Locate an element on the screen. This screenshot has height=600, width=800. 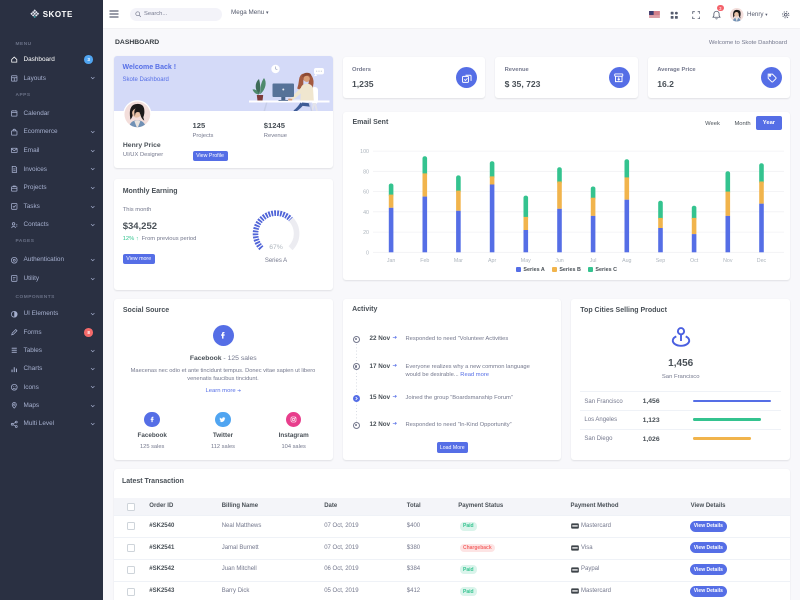
svg-text: 80 is located at coordinates (366, 172).